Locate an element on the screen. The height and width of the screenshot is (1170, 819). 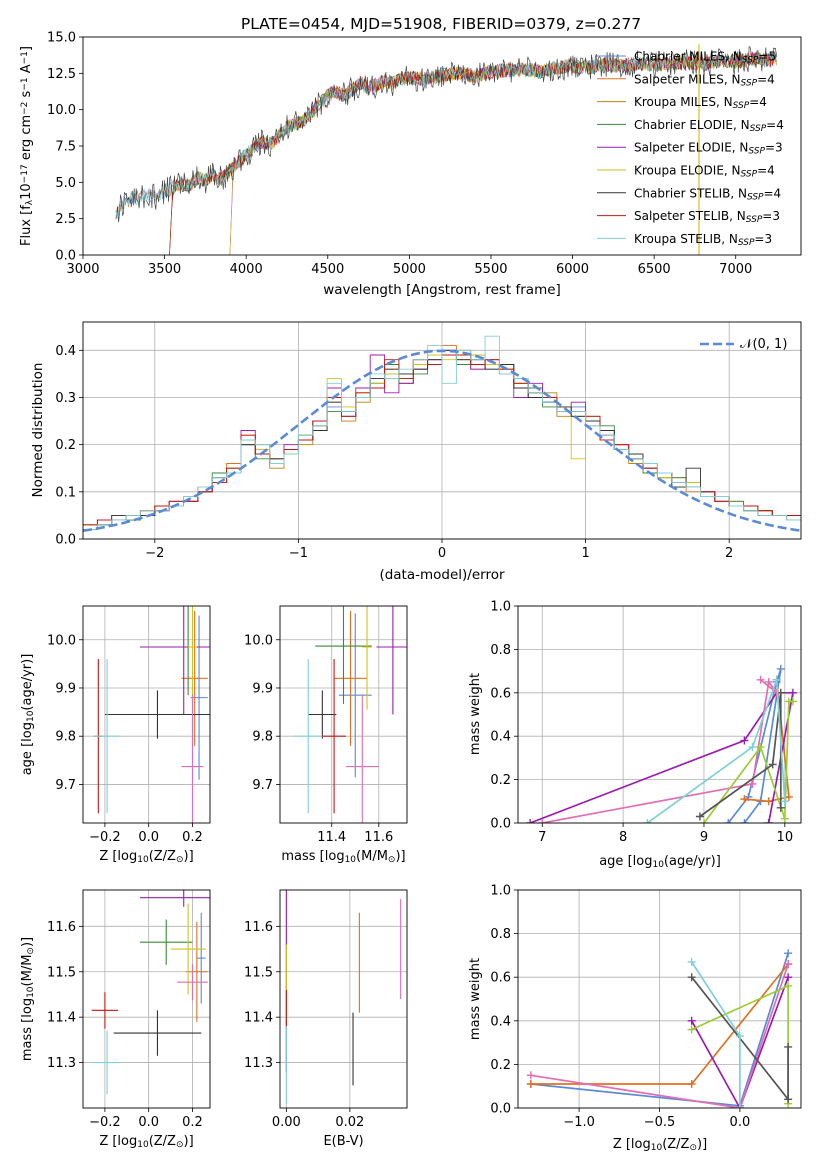
x-tick-label: 0.00 is located at coordinates (286, 1122).